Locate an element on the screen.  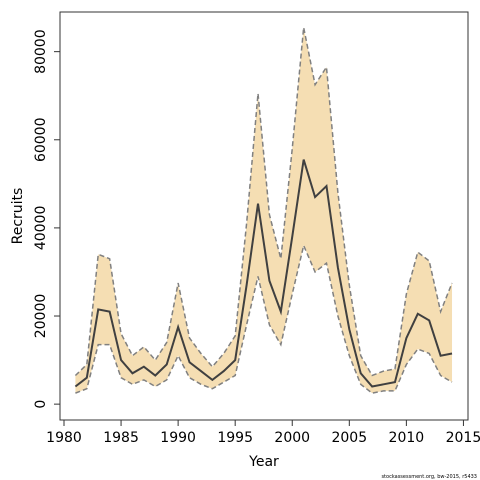
x-tick-label: 1985 is located at coordinates (121, 438).